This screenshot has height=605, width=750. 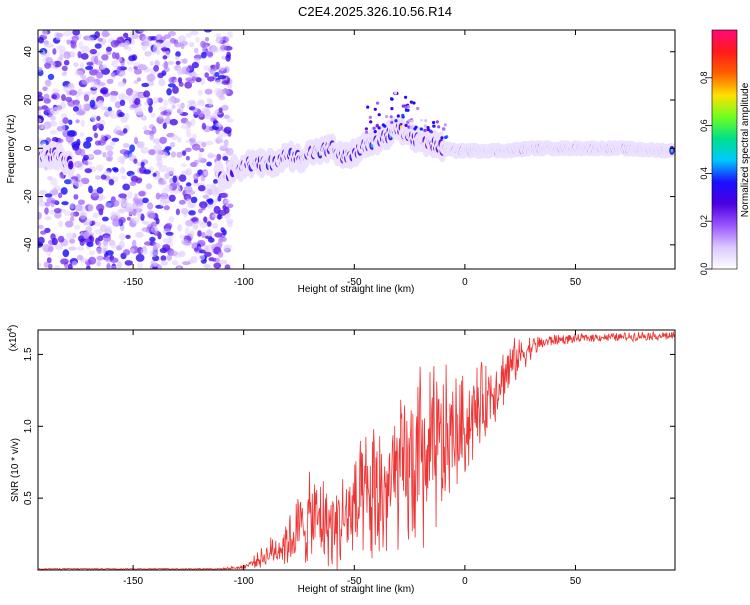 I want to click on snr-multiplier-exp: 4, so click(x=10, y=330).